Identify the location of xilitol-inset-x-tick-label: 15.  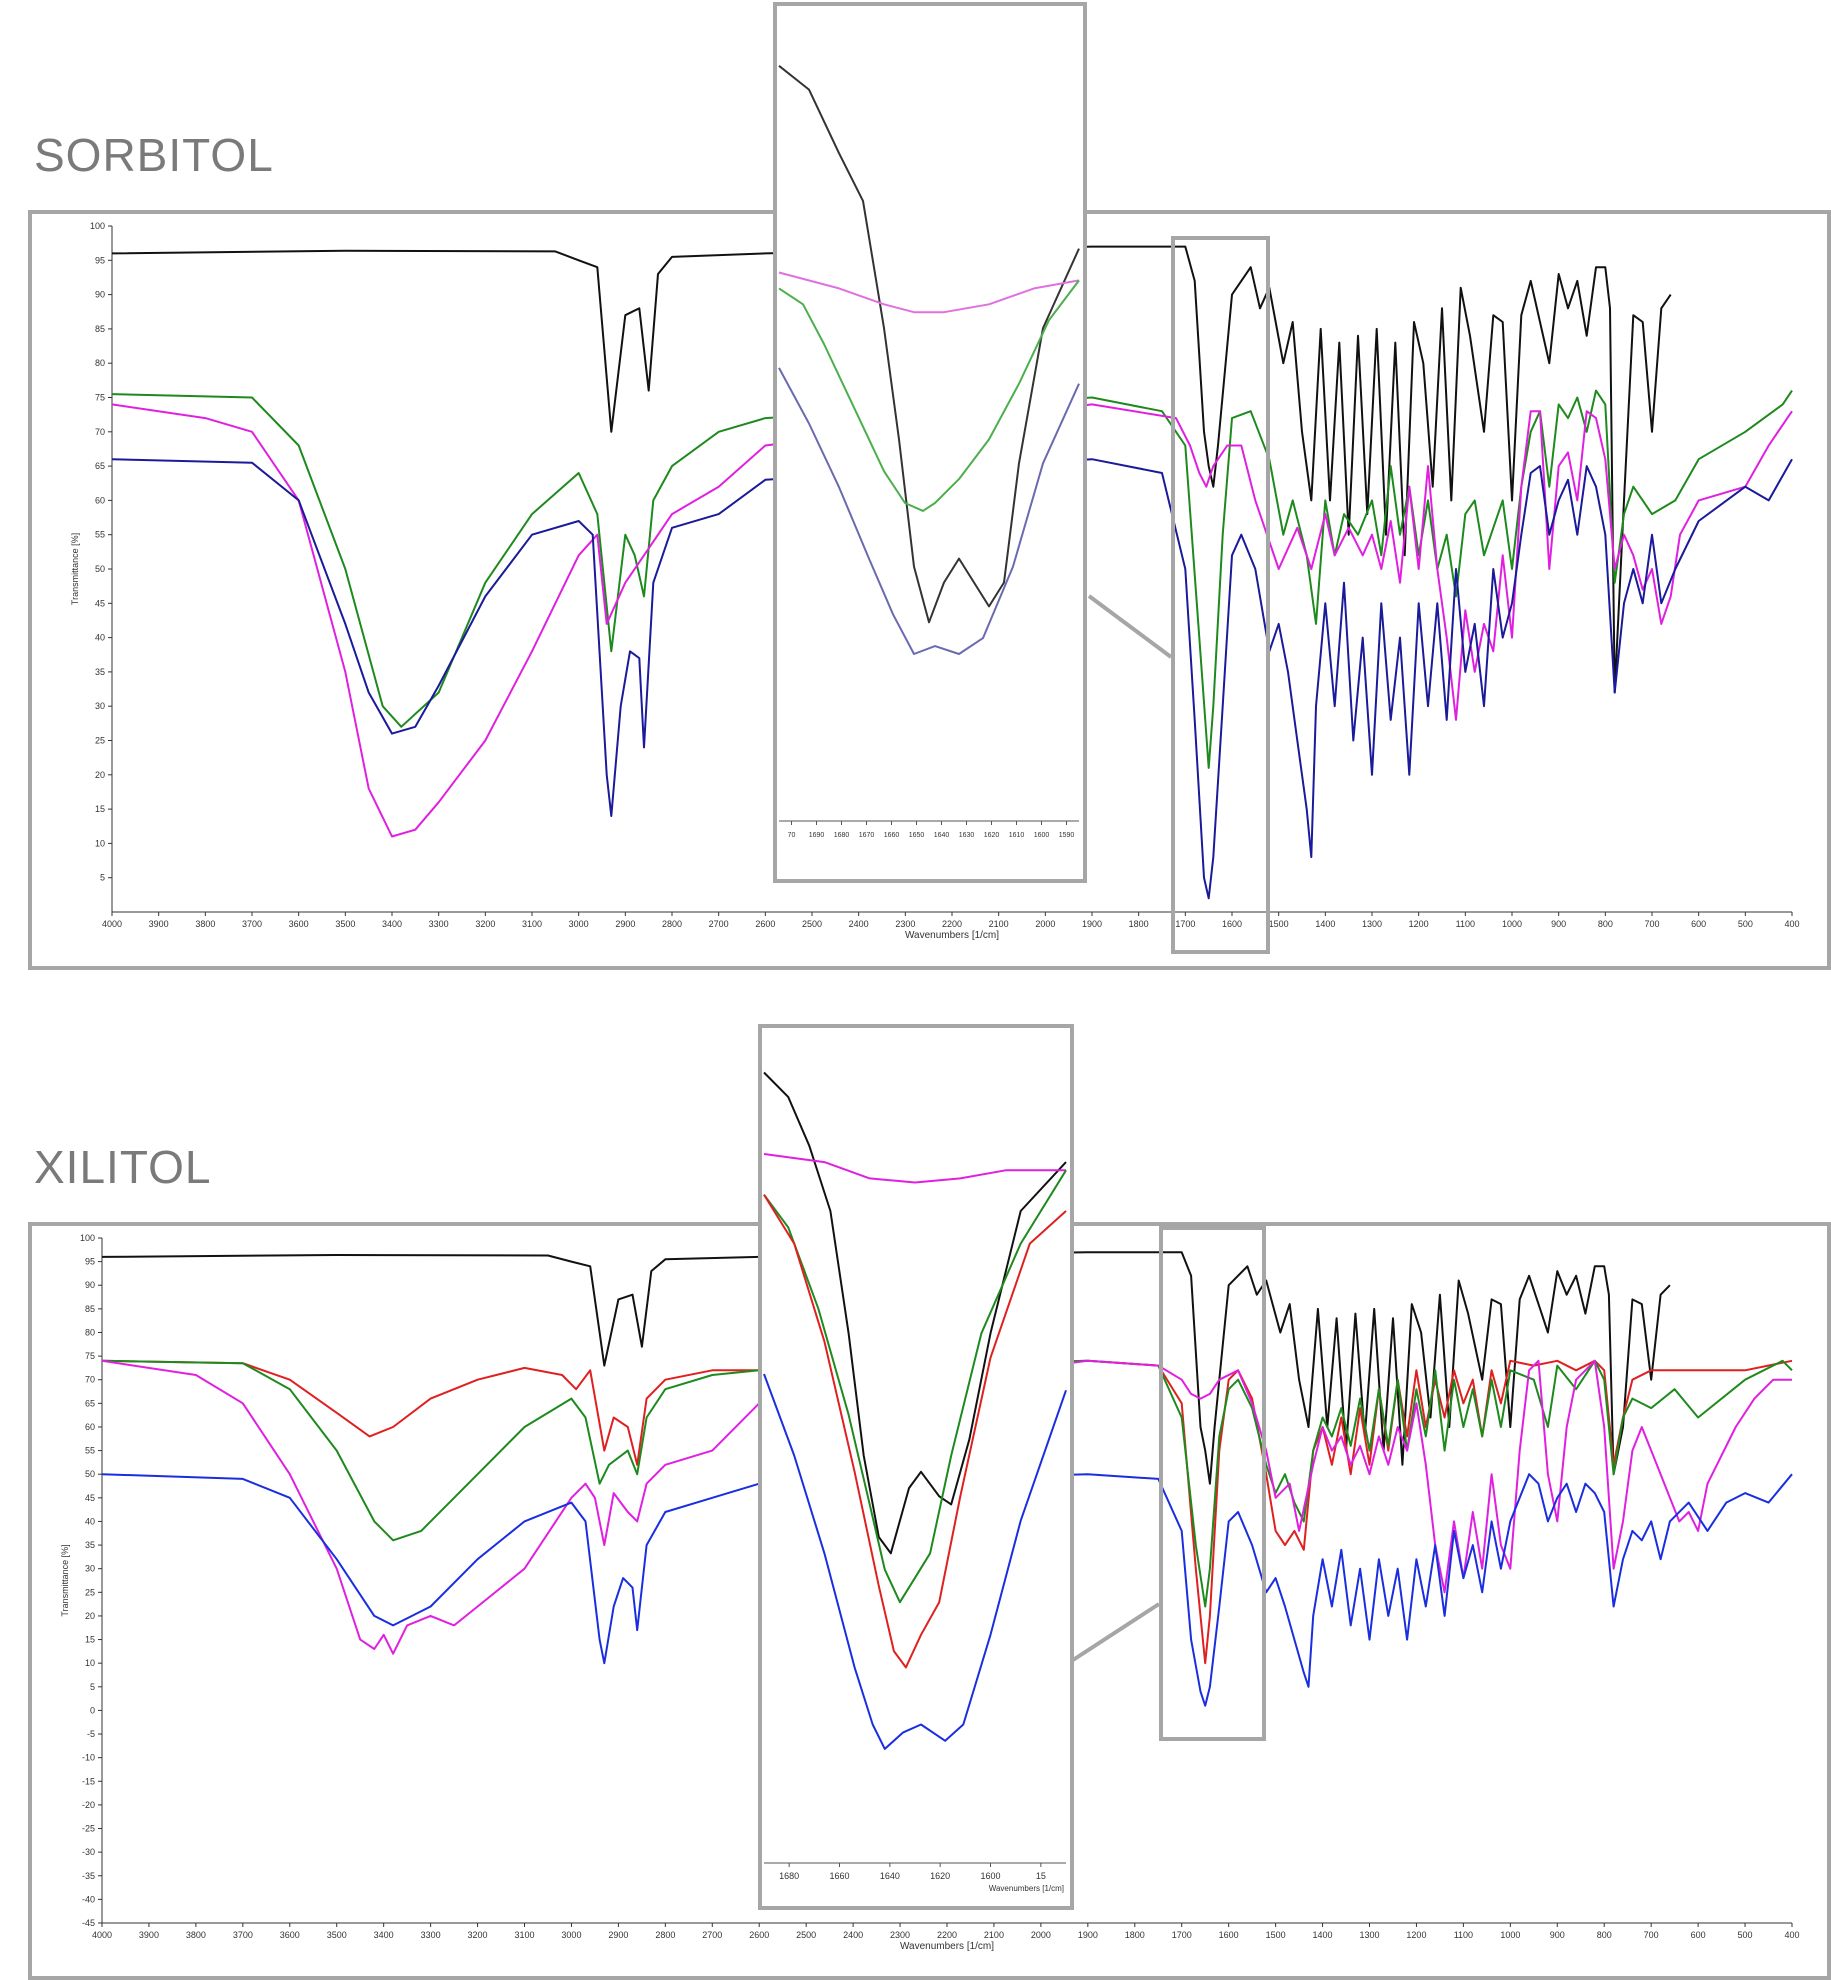
(1041, 1876).